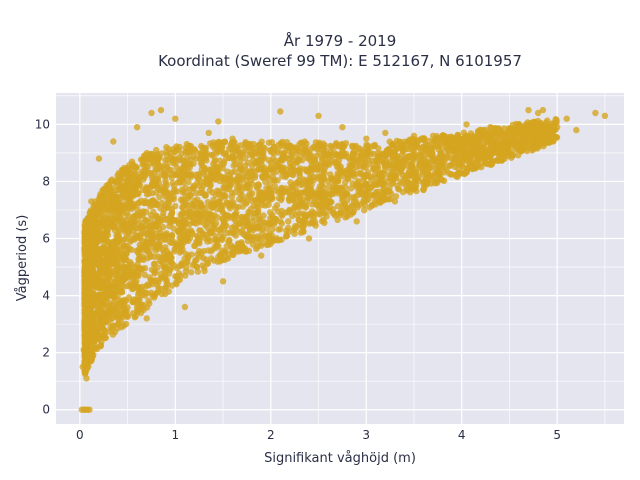 This screenshot has height=480, width=640. Describe the element at coordinates (46, 181) in the screenshot. I see `y-tick-label: 8` at that location.